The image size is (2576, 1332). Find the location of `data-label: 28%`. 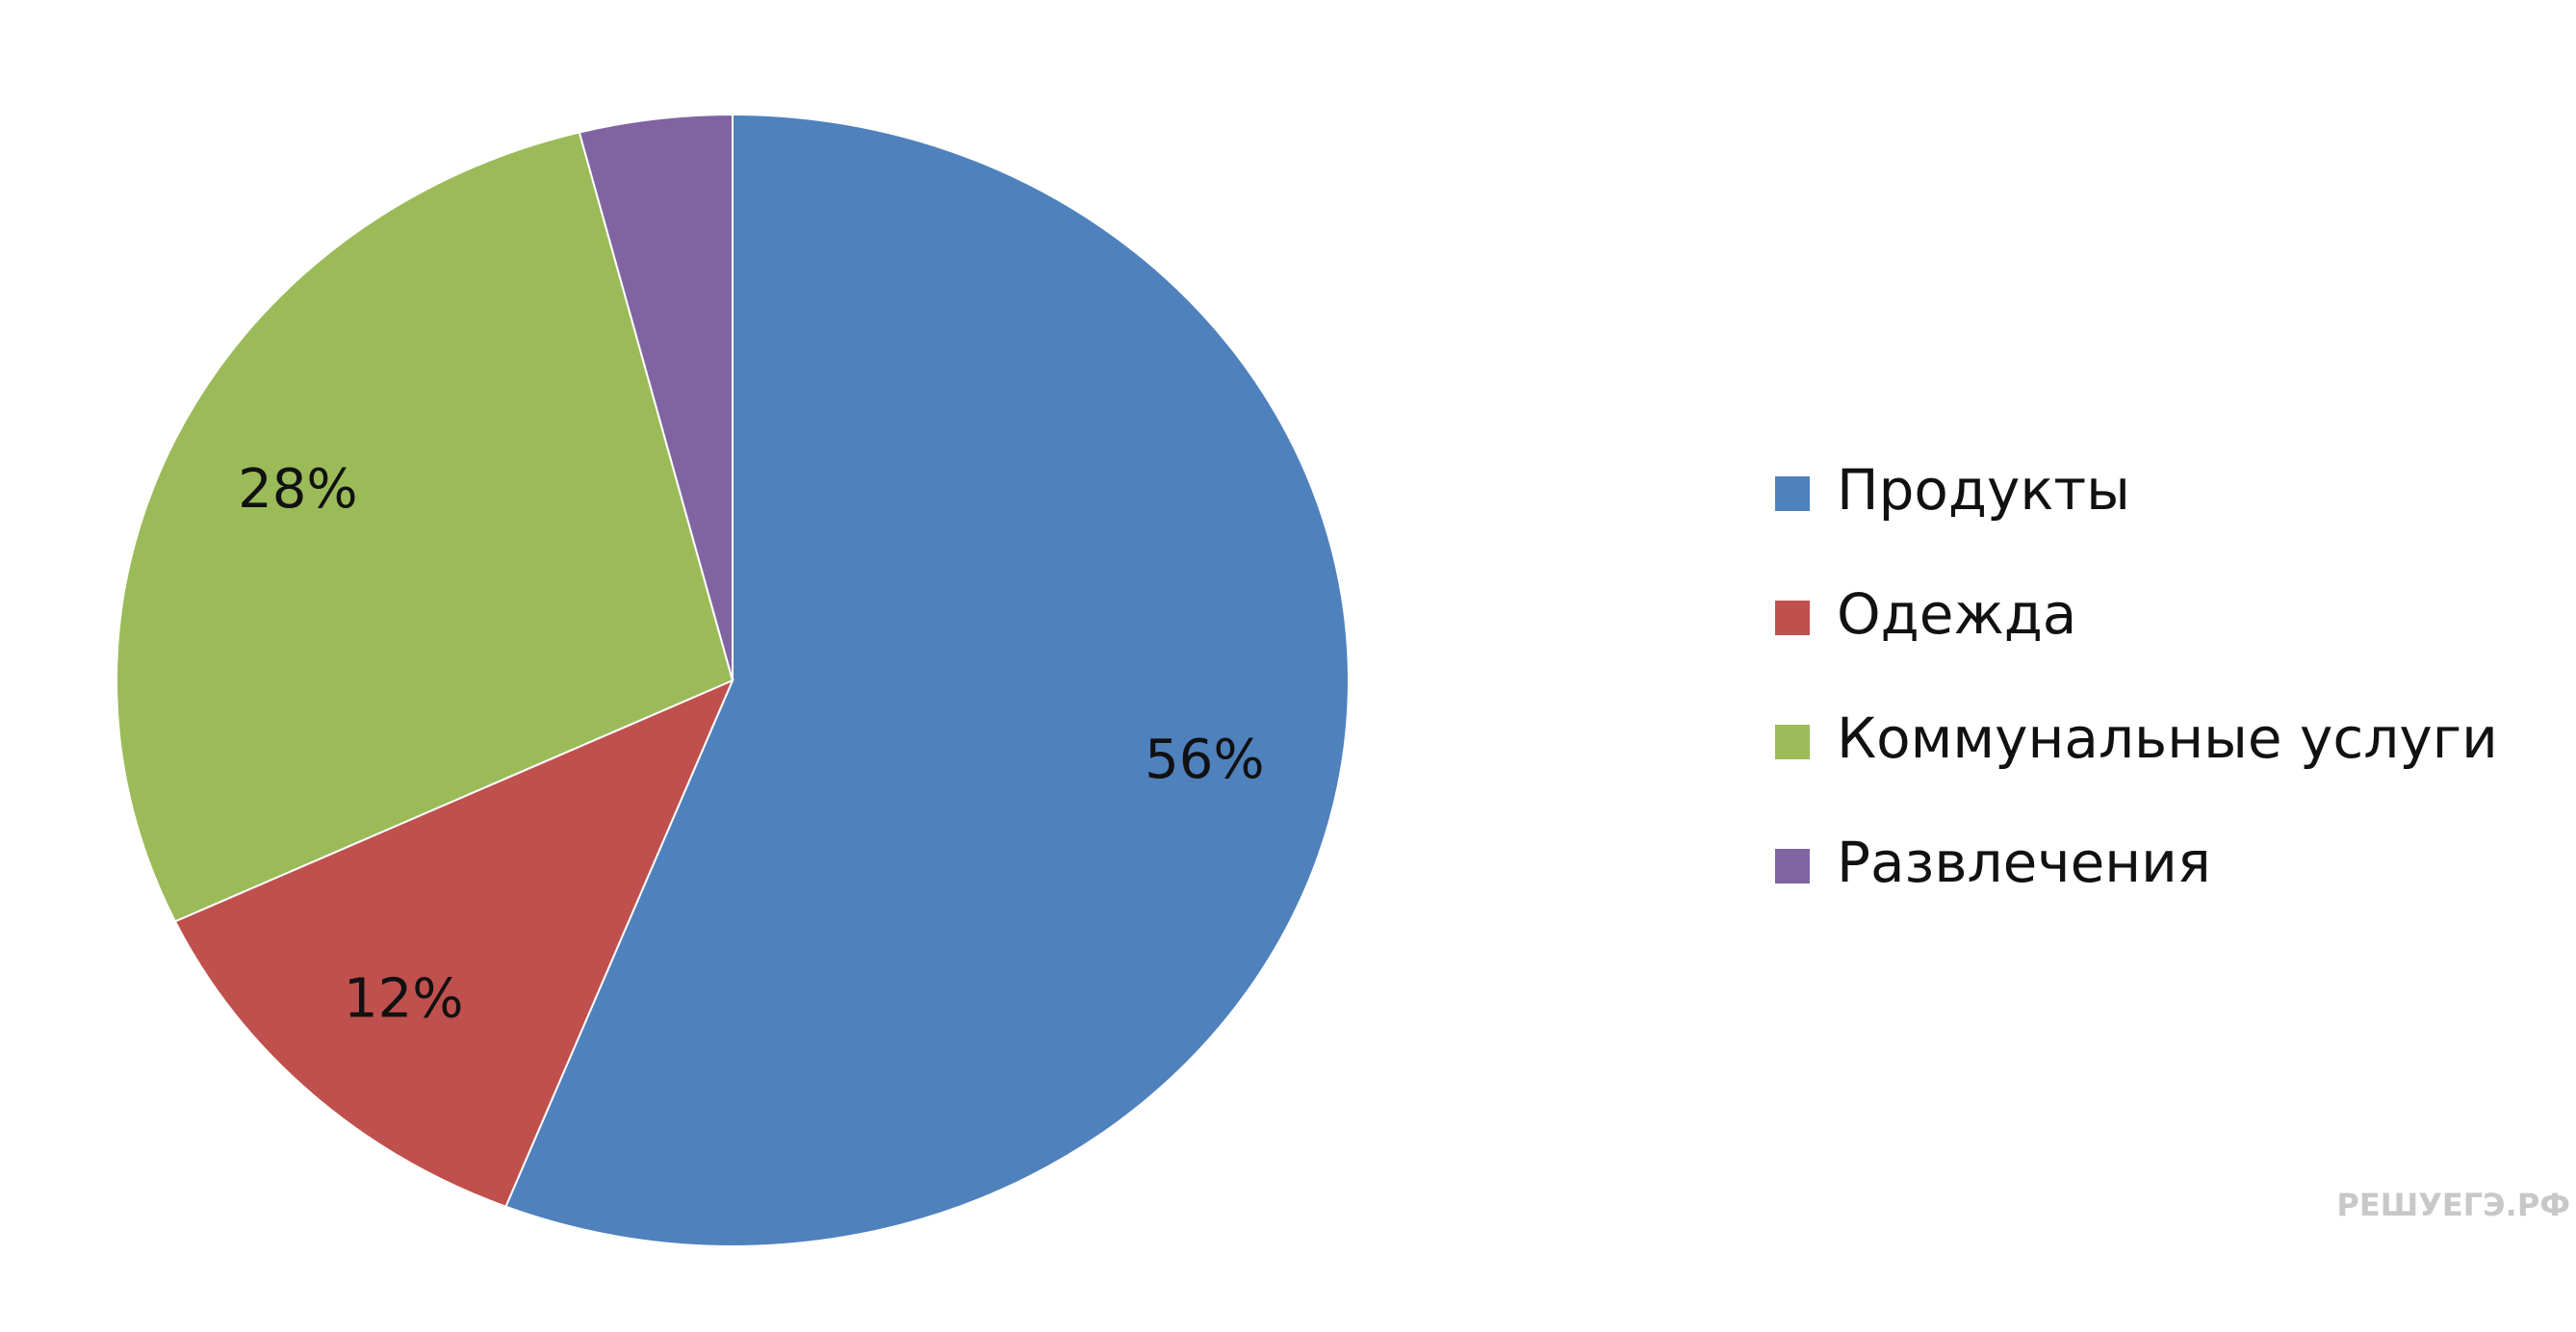

data-label: 28% is located at coordinates (297, 489).